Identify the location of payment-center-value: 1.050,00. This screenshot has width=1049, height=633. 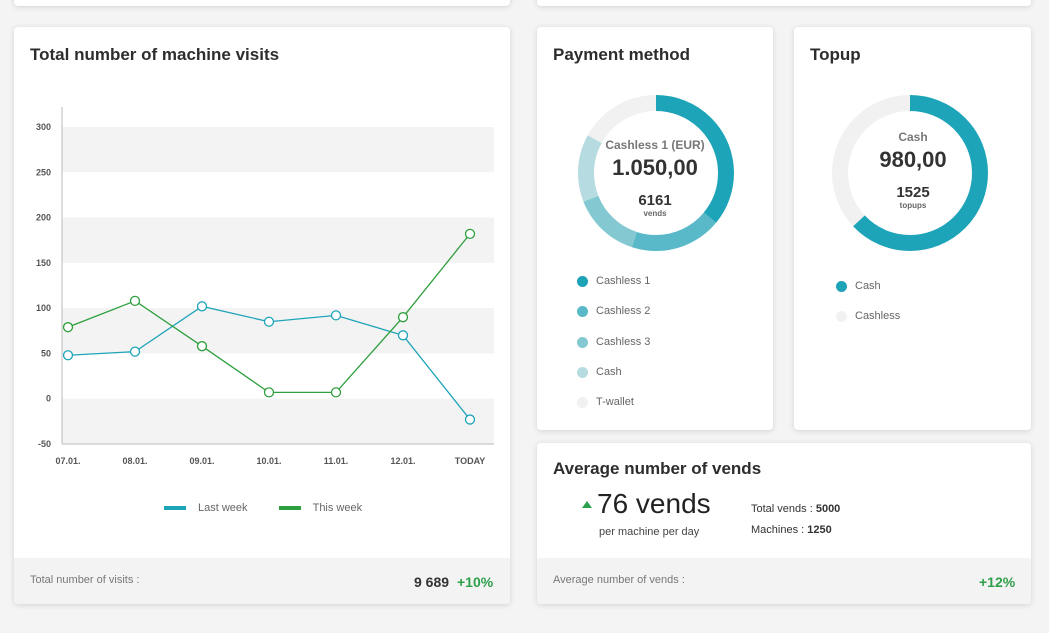
(655, 167).